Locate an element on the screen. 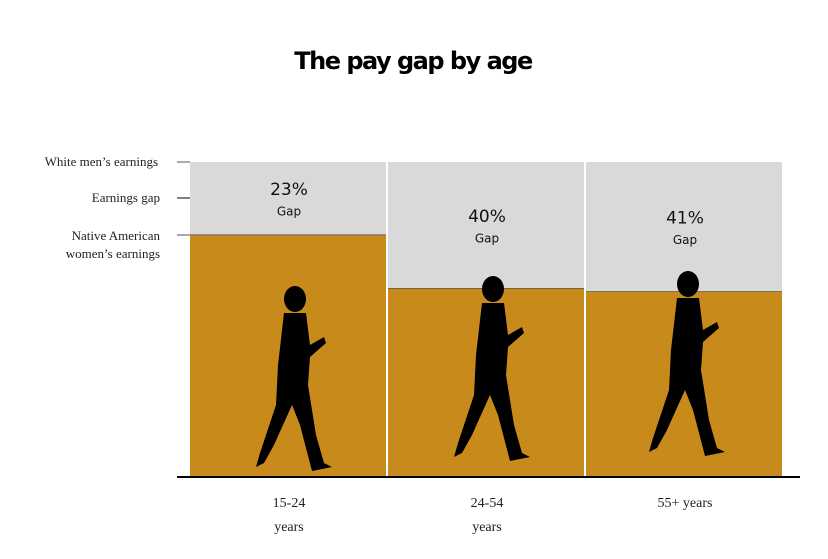 The width and height of the screenshot is (828, 559). legend-label: White men’s earnings is located at coordinates (101, 161).